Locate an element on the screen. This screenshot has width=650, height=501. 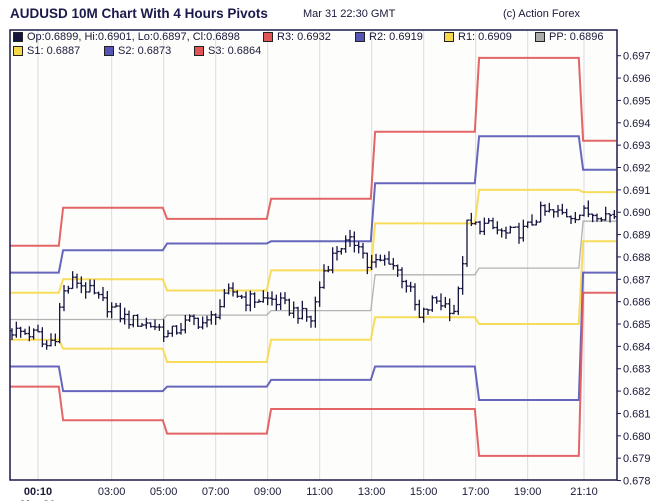
legend-s2-label: S2: 0.6873 is located at coordinates (145, 51).